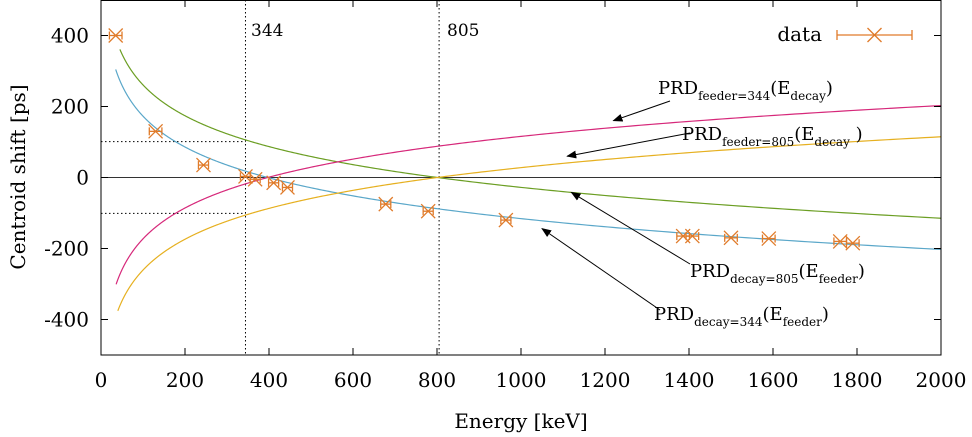 The width and height of the screenshot is (972, 437). What do you see at coordinates (628, 145) in the screenshot?
I see `arrow-feeder805` at bounding box center [628, 145].